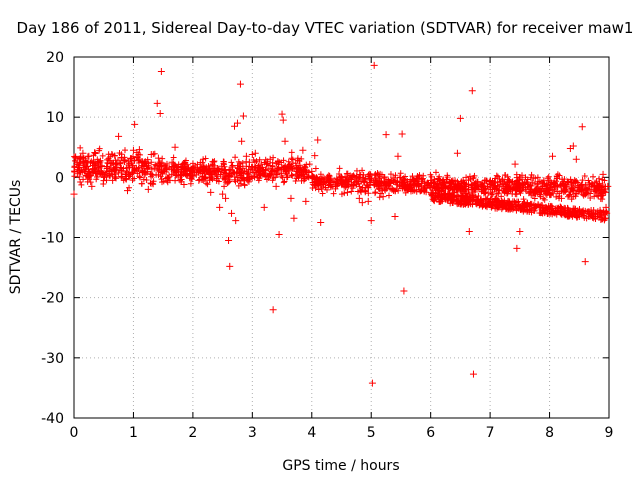  What do you see at coordinates (340, 466) in the screenshot?
I see `x-axis-label: GPS time / hours` at bounding box center [340, 466].